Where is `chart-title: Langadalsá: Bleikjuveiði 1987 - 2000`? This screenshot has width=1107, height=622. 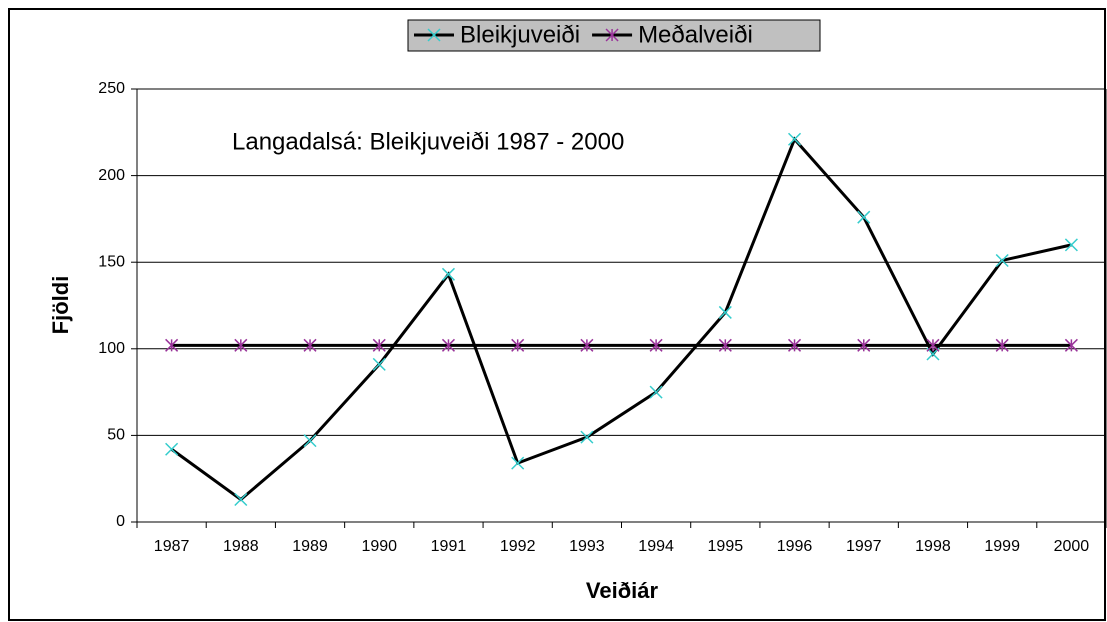
chart-title: Langadalsá: Bleikjuveiði 1987 - 2000 is located at coordinates (428, 141).